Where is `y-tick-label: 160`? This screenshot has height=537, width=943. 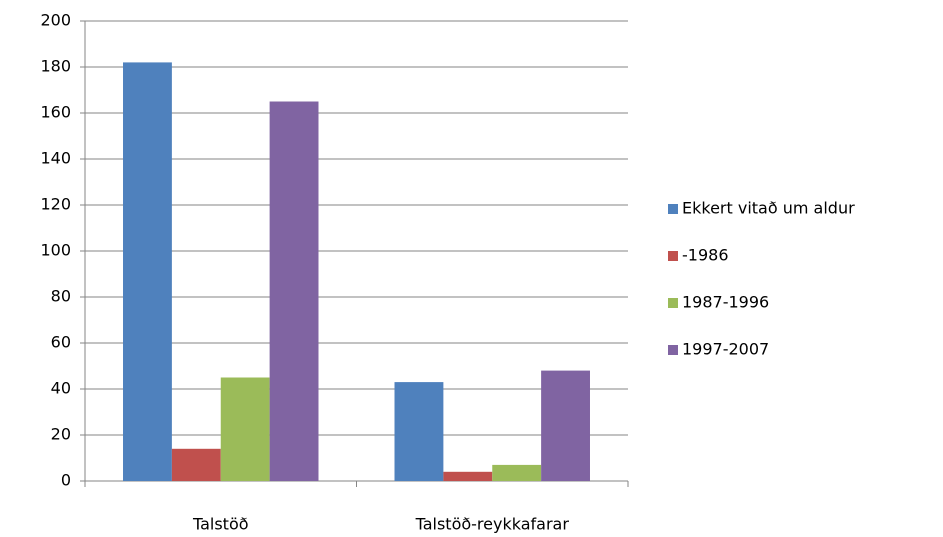 y-tick-label: 160 is located at coordinates (55, 112).